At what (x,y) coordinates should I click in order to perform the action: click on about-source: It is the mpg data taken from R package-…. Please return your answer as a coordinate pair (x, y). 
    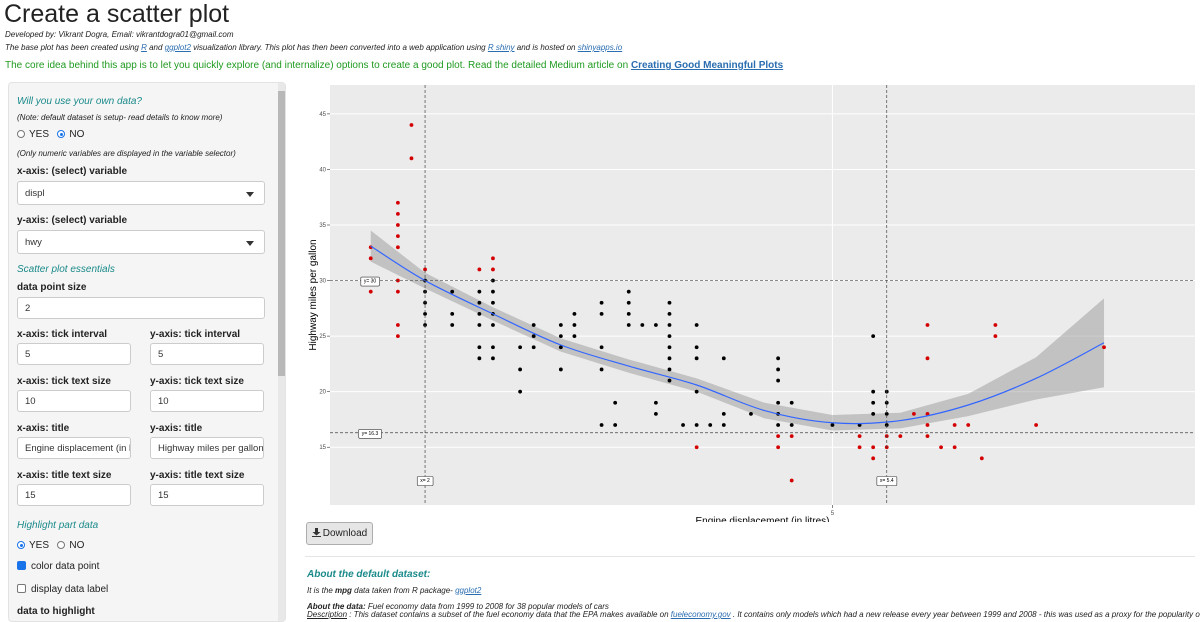
    Looking at the image, I should click on (394, 590).